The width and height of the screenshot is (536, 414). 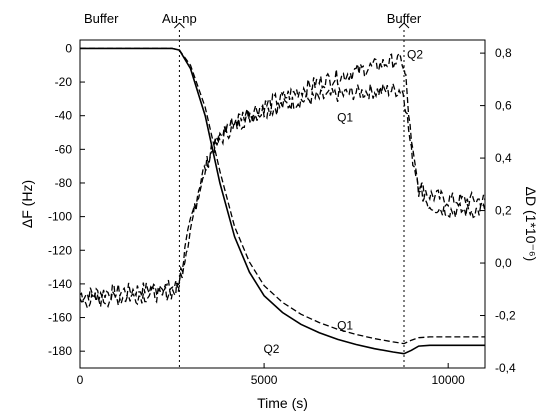 I want to click on y-axis-right: 0,8 0,6 0,4 0,2 0,0 -0,2 -0,4, so click(x=498, y=210).